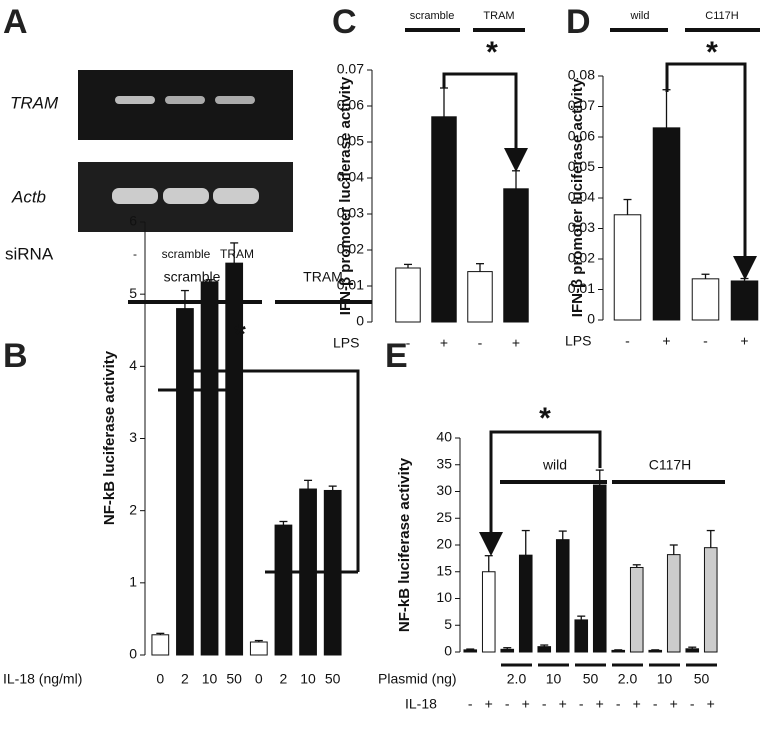 The image size is (766, 742). Describe the element at coordinates (421, 704) in the screenshot. I see `x-row-label: IL-18` at that location.